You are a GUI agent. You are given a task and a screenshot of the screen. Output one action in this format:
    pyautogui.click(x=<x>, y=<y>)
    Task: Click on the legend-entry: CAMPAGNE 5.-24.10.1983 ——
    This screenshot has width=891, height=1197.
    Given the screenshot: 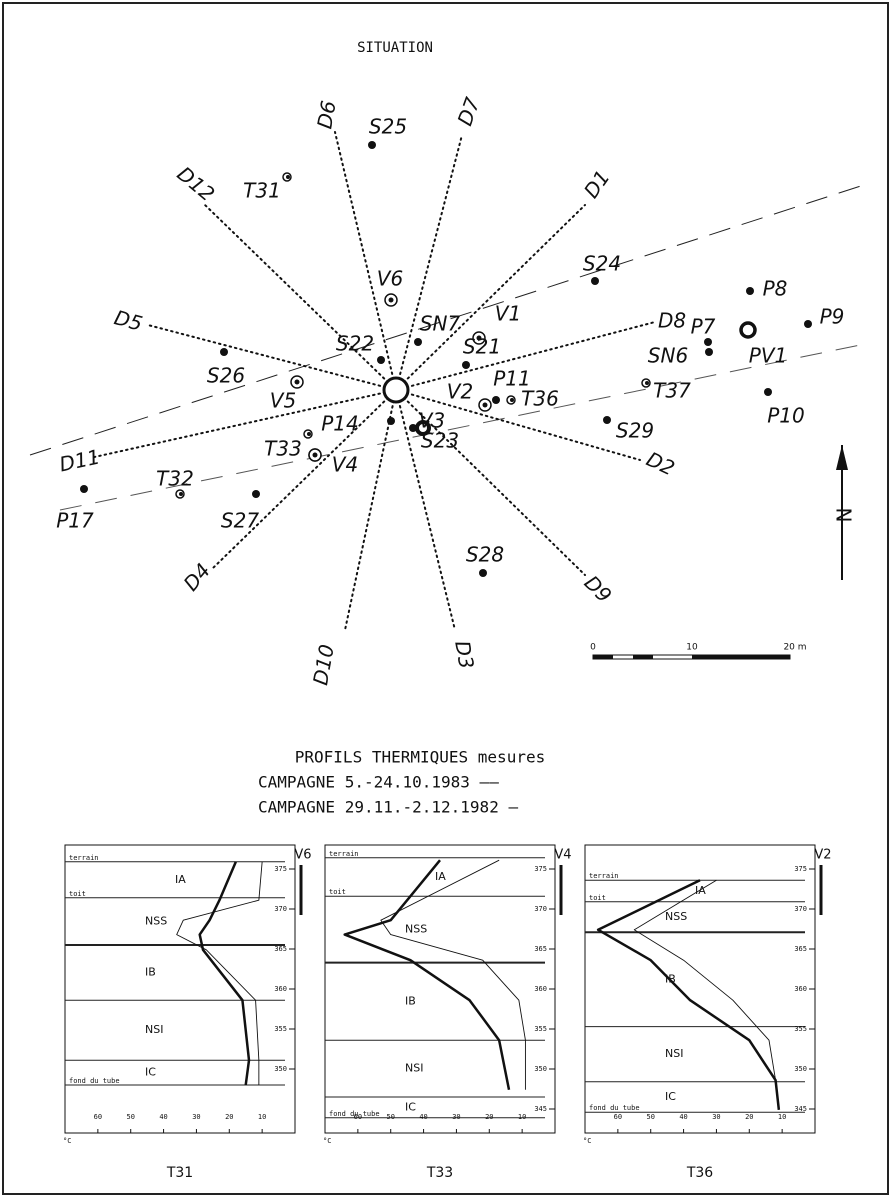 What is the action you would take?
    pyautogui.click(x=378, y=782)
    